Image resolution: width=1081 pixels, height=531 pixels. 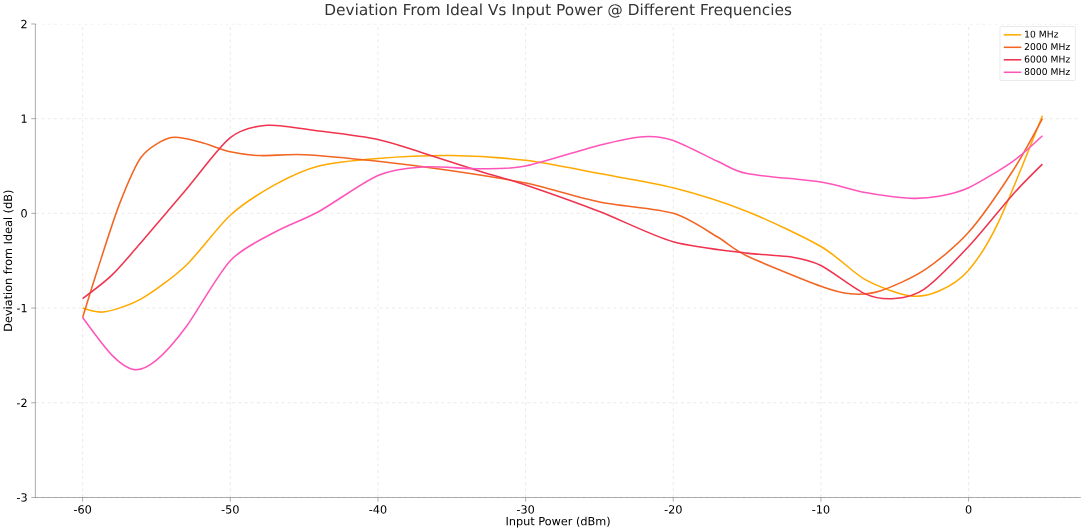 I want to click on y-tick-label: -1, so click(x=21, y=308).